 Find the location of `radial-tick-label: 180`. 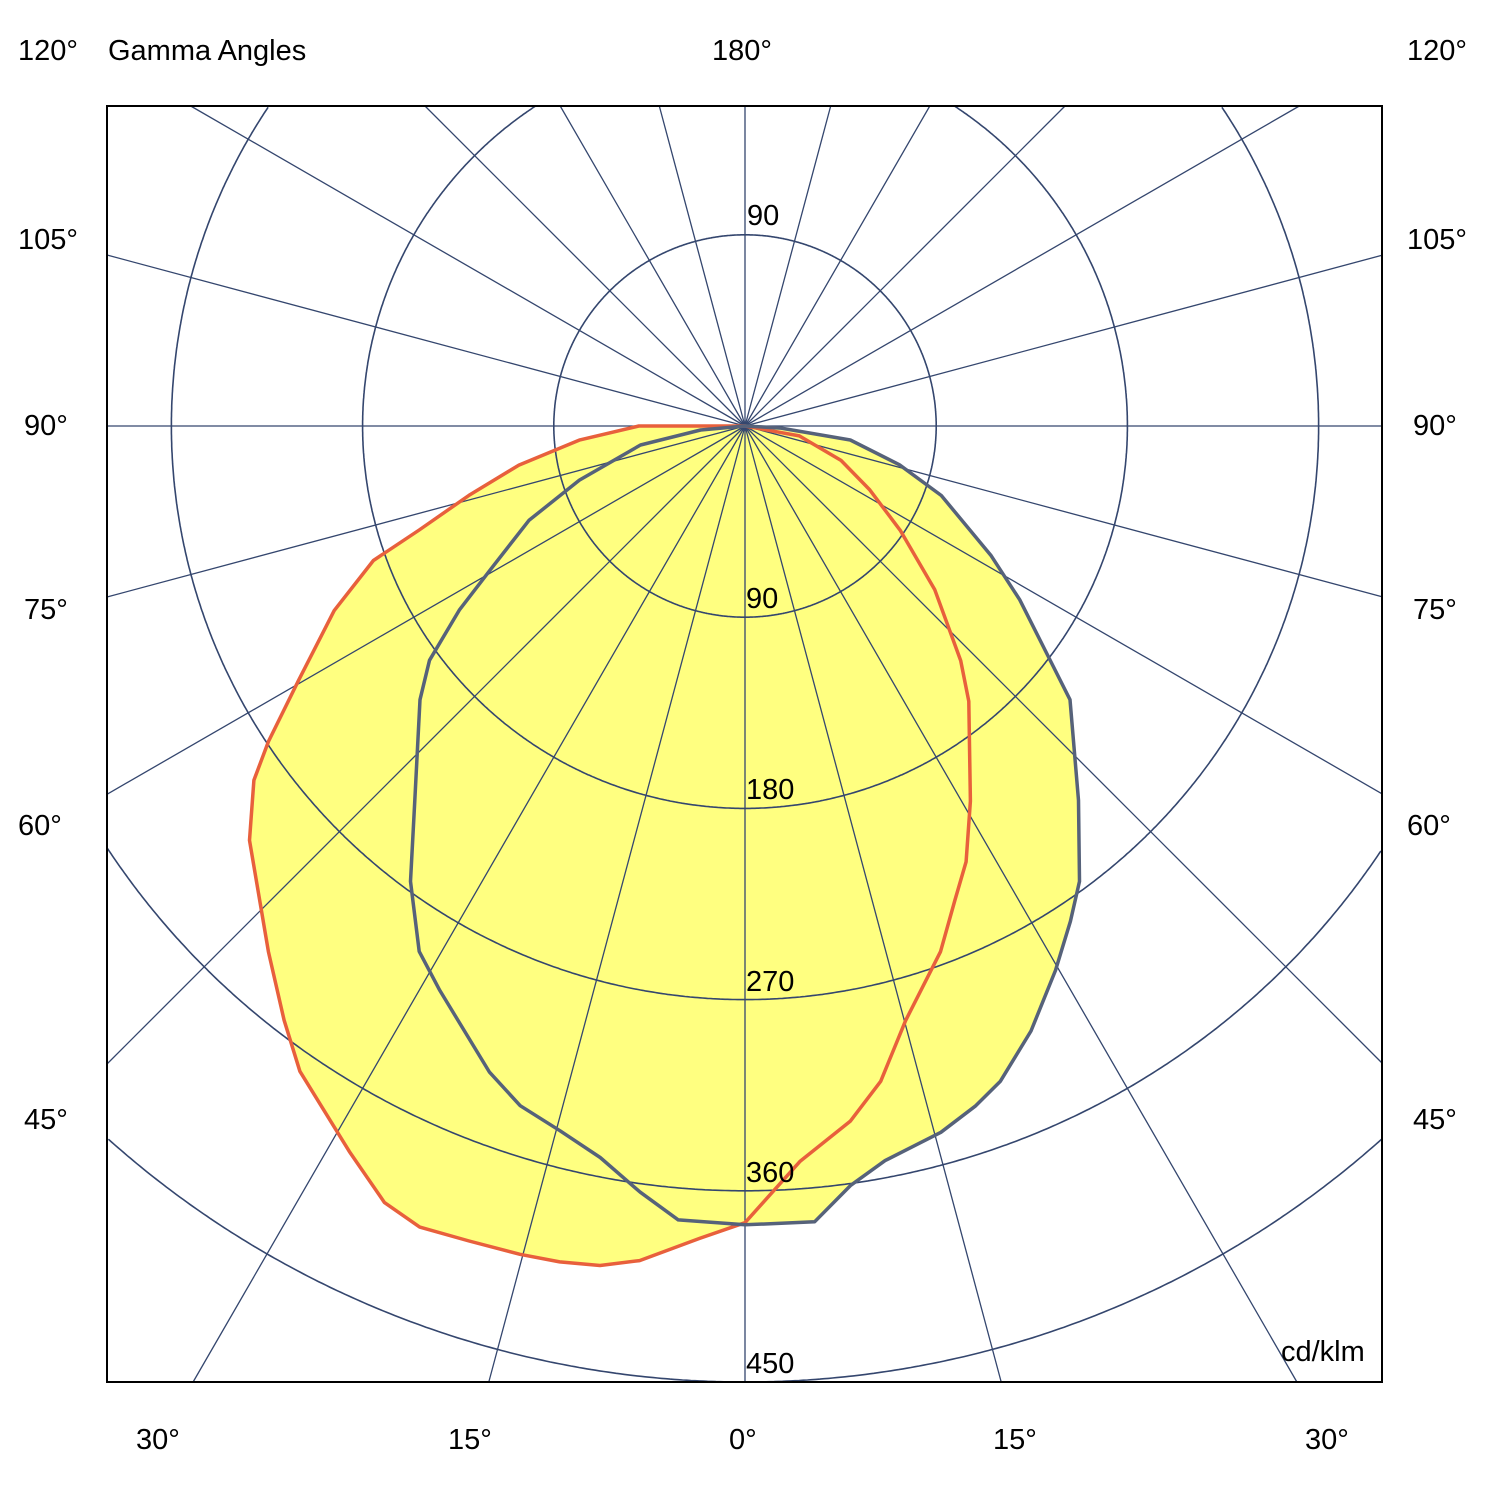

radial-tick-label: 180 is located at coordinates (770, 790).